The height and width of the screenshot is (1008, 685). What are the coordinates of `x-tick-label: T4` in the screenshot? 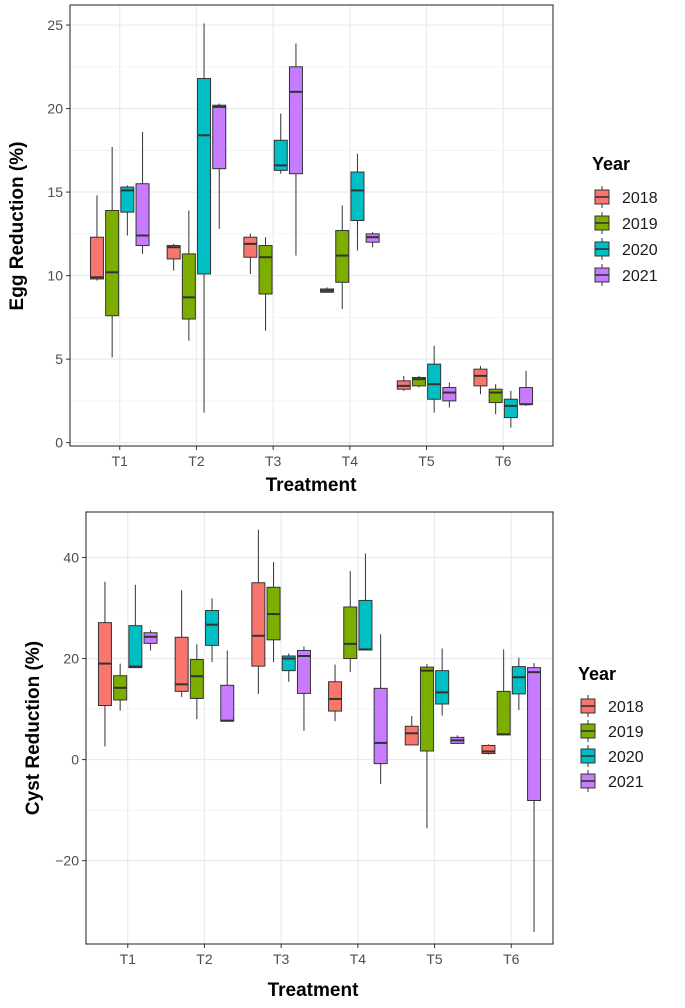 It's located at (358, 959).